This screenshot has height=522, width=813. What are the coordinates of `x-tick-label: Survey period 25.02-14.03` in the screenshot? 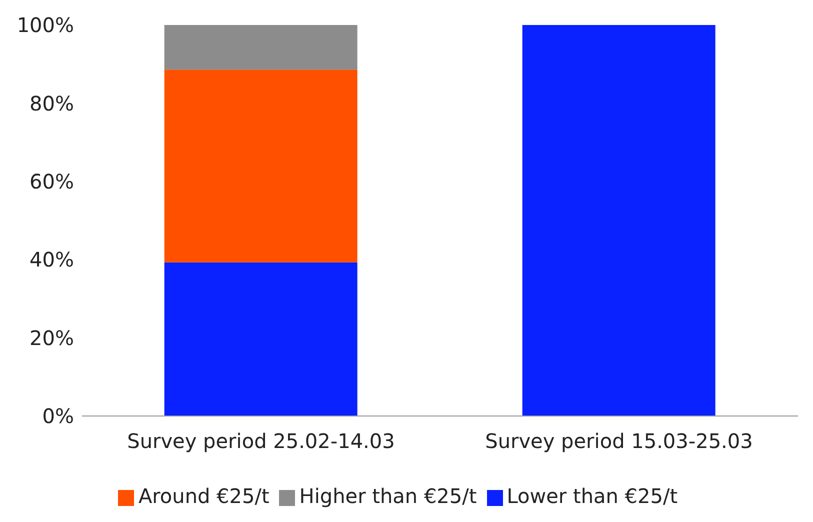 It's located at (261, 441).